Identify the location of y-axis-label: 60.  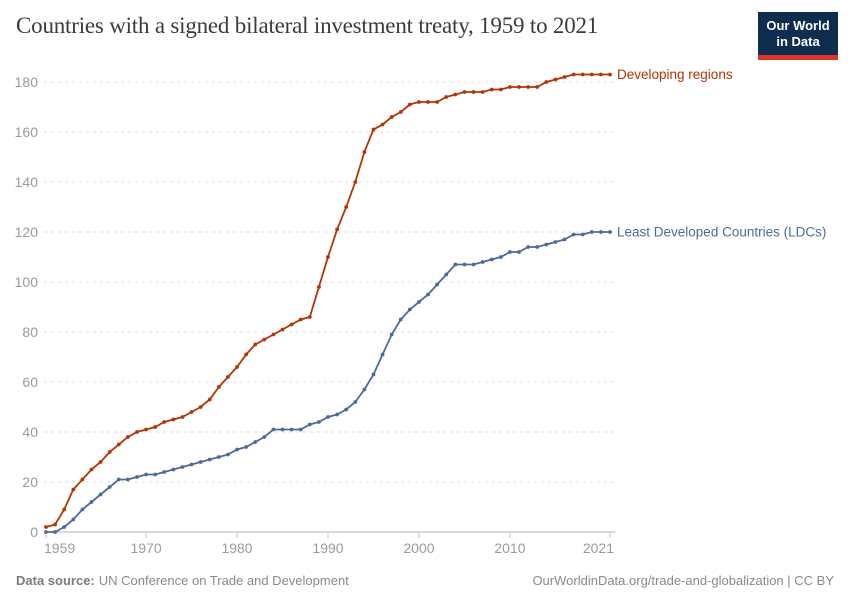
(30, 382).